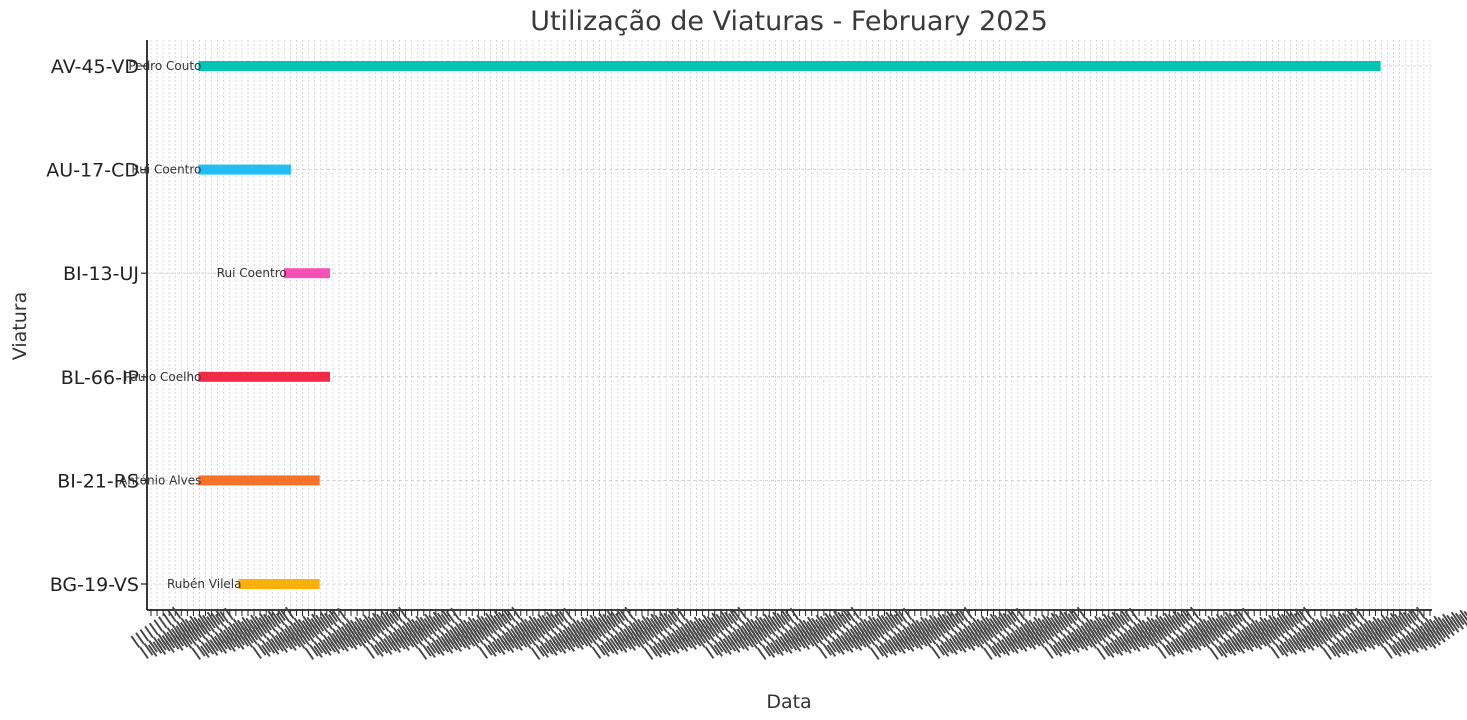  Describe the element at coordinates (95, 67) in the screenshot. I see `y-tick-label: AV-45-VD` at that location.